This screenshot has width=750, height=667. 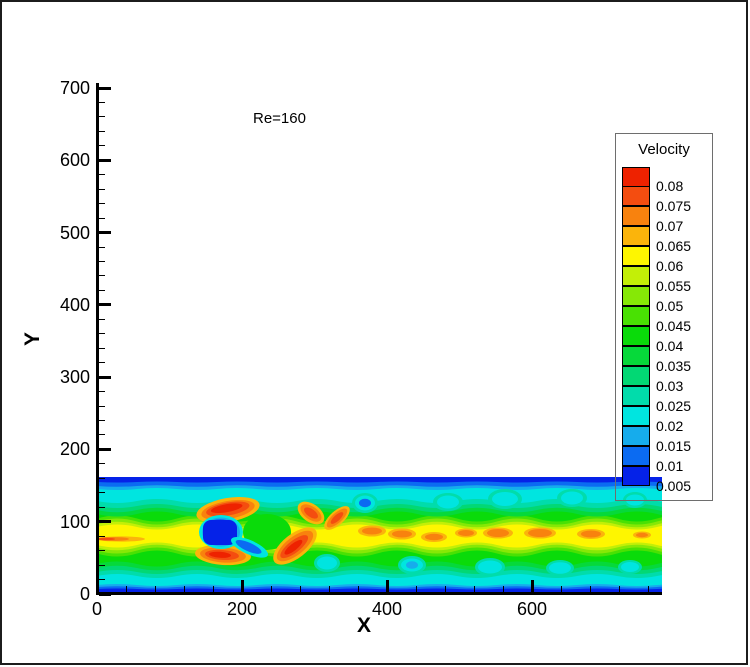 What do you see at coordinates (670, 226) in the screenshot?
I see `legend-label: 0.07` at bounding box center [670, 226].